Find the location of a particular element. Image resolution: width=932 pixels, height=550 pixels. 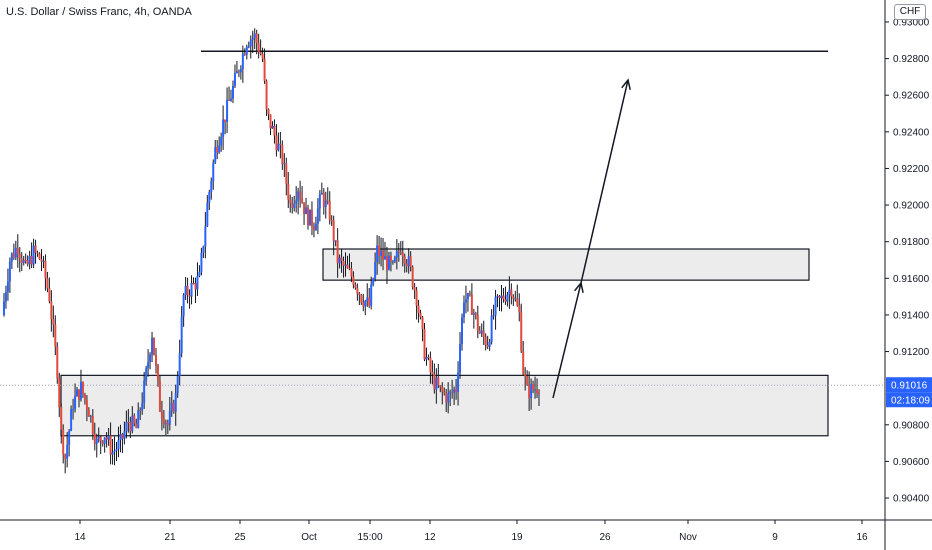

y-tick-label: 0.92600 is located at coordinates (911, 96).